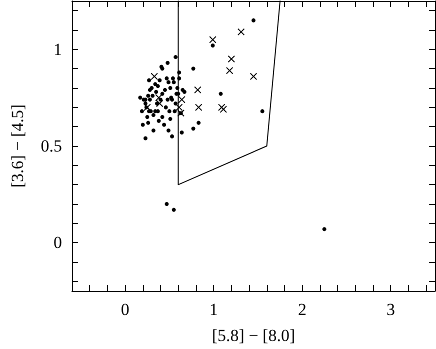 This screenshot has width=436, height=349. I want to click on y-tick-label: 0.5, so click(51, 146).